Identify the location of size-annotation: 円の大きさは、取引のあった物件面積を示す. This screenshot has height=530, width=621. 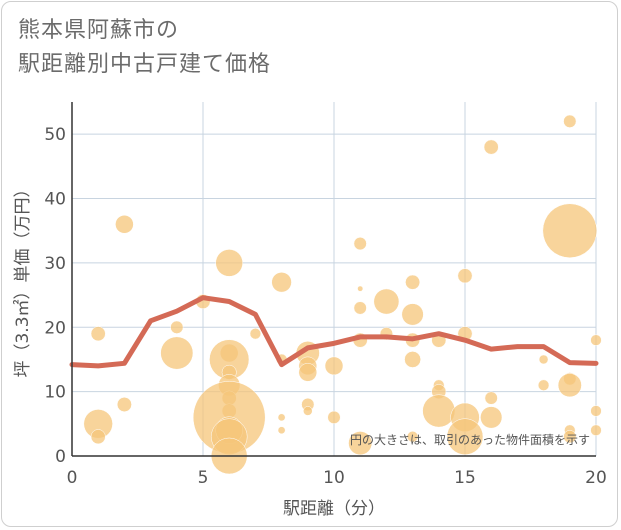
(470, 439).